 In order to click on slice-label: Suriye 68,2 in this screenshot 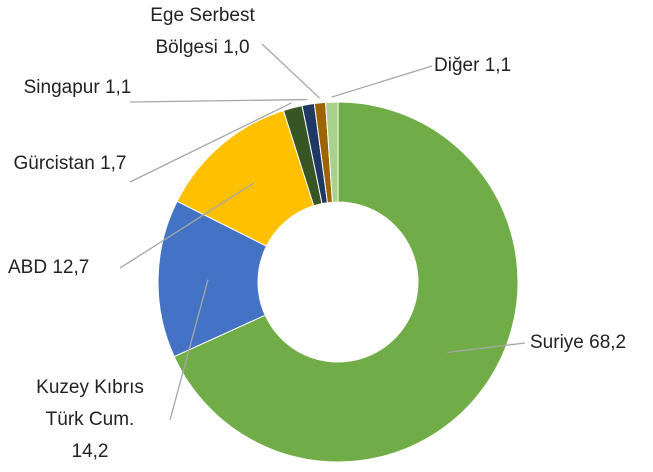, I will do `click(578, 343)`.